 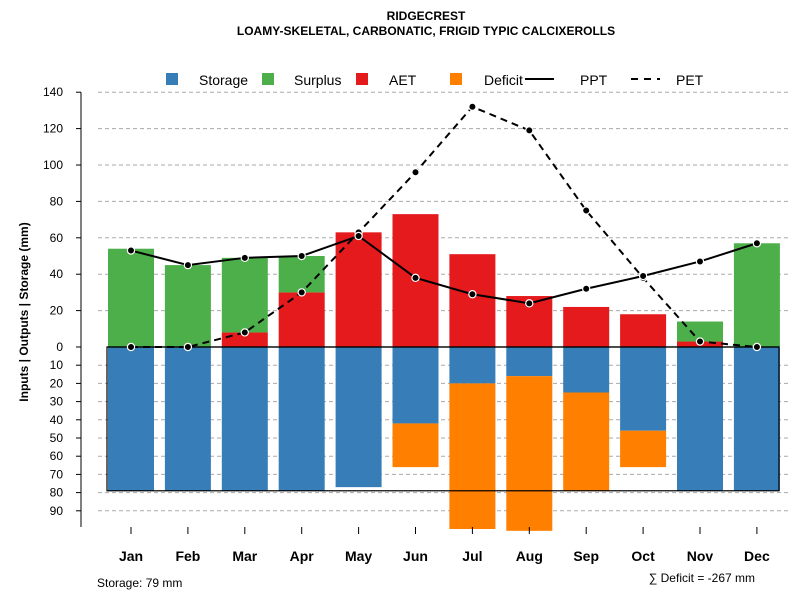 I want to click on storage-bar-feb, so click(x=187, y=419).